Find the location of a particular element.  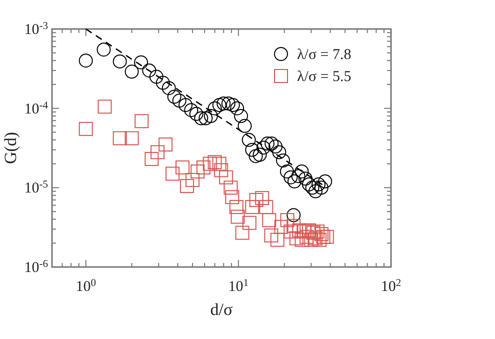

y-tick-label: 10$^{-3}$ is located at coordinates (36, 29).